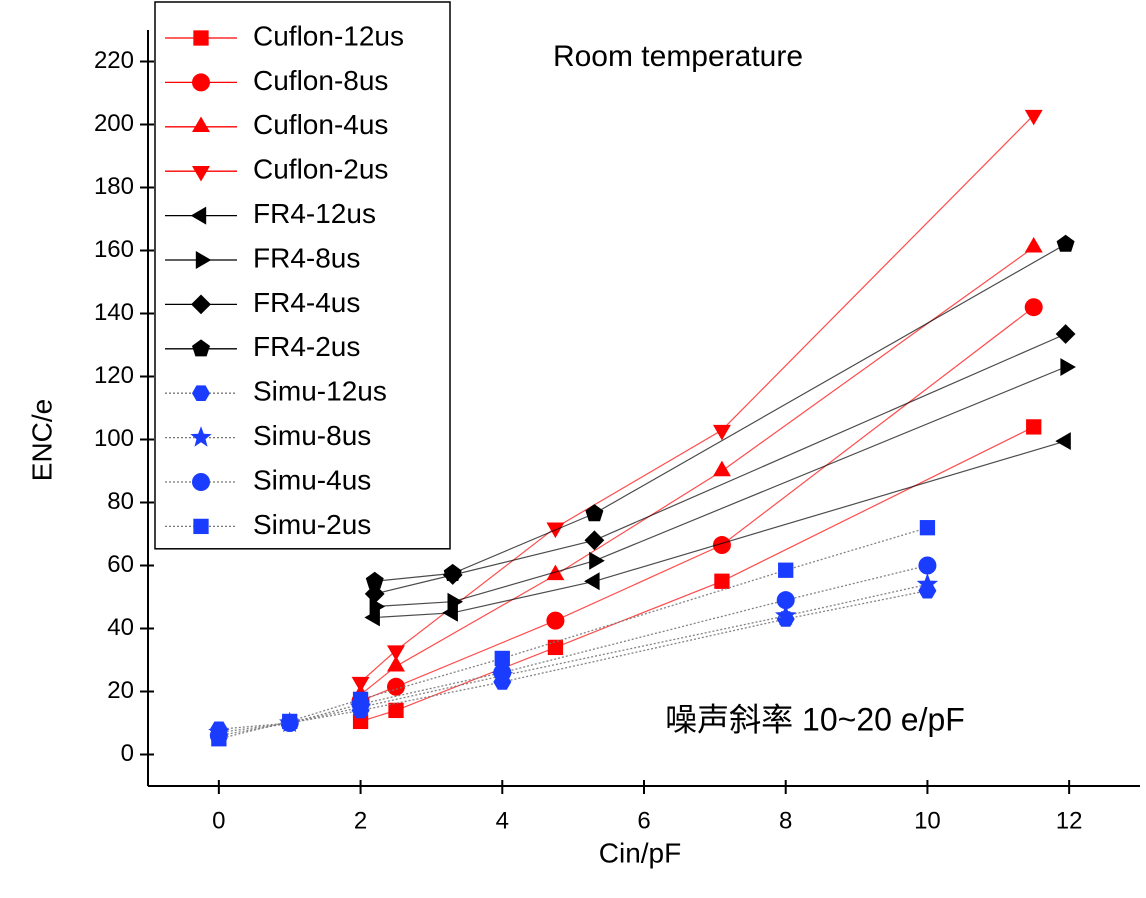  What do you see at coordinates (312, 435) in the screenshot?
I see `legend-label: Simu-8us` at bounding box center [312, 435].